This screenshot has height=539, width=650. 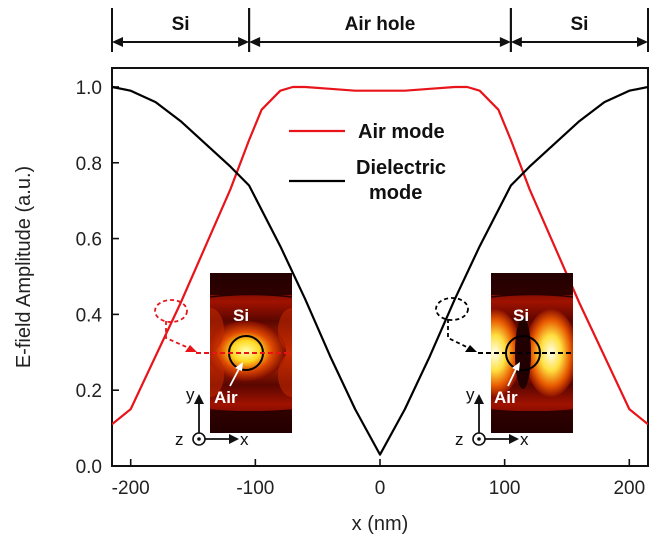 What do you see at coordinates (24, 267) in the screenshot?
I see `y-axis-title: E-field Amplitude (a.u.)` at bounding box center [24, 267].